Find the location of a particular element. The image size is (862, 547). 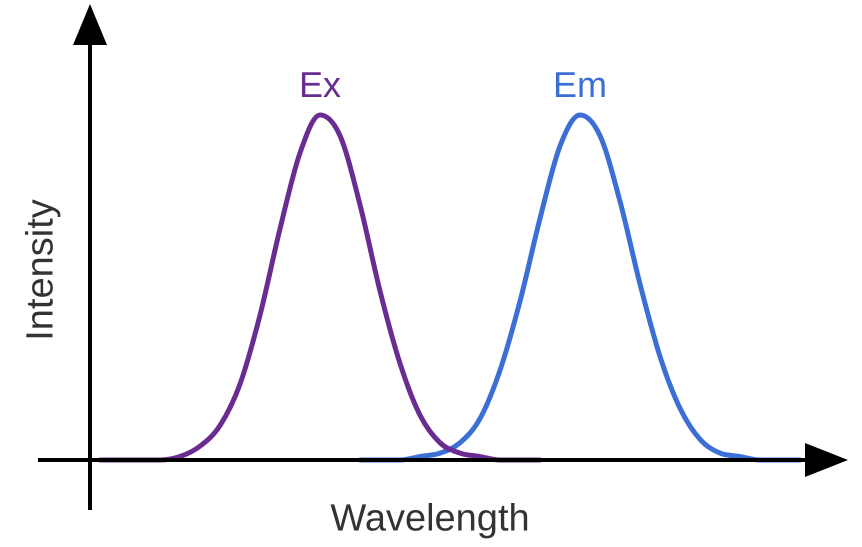

x-axis-title: Wavelength is located at coordinates (430, 518).